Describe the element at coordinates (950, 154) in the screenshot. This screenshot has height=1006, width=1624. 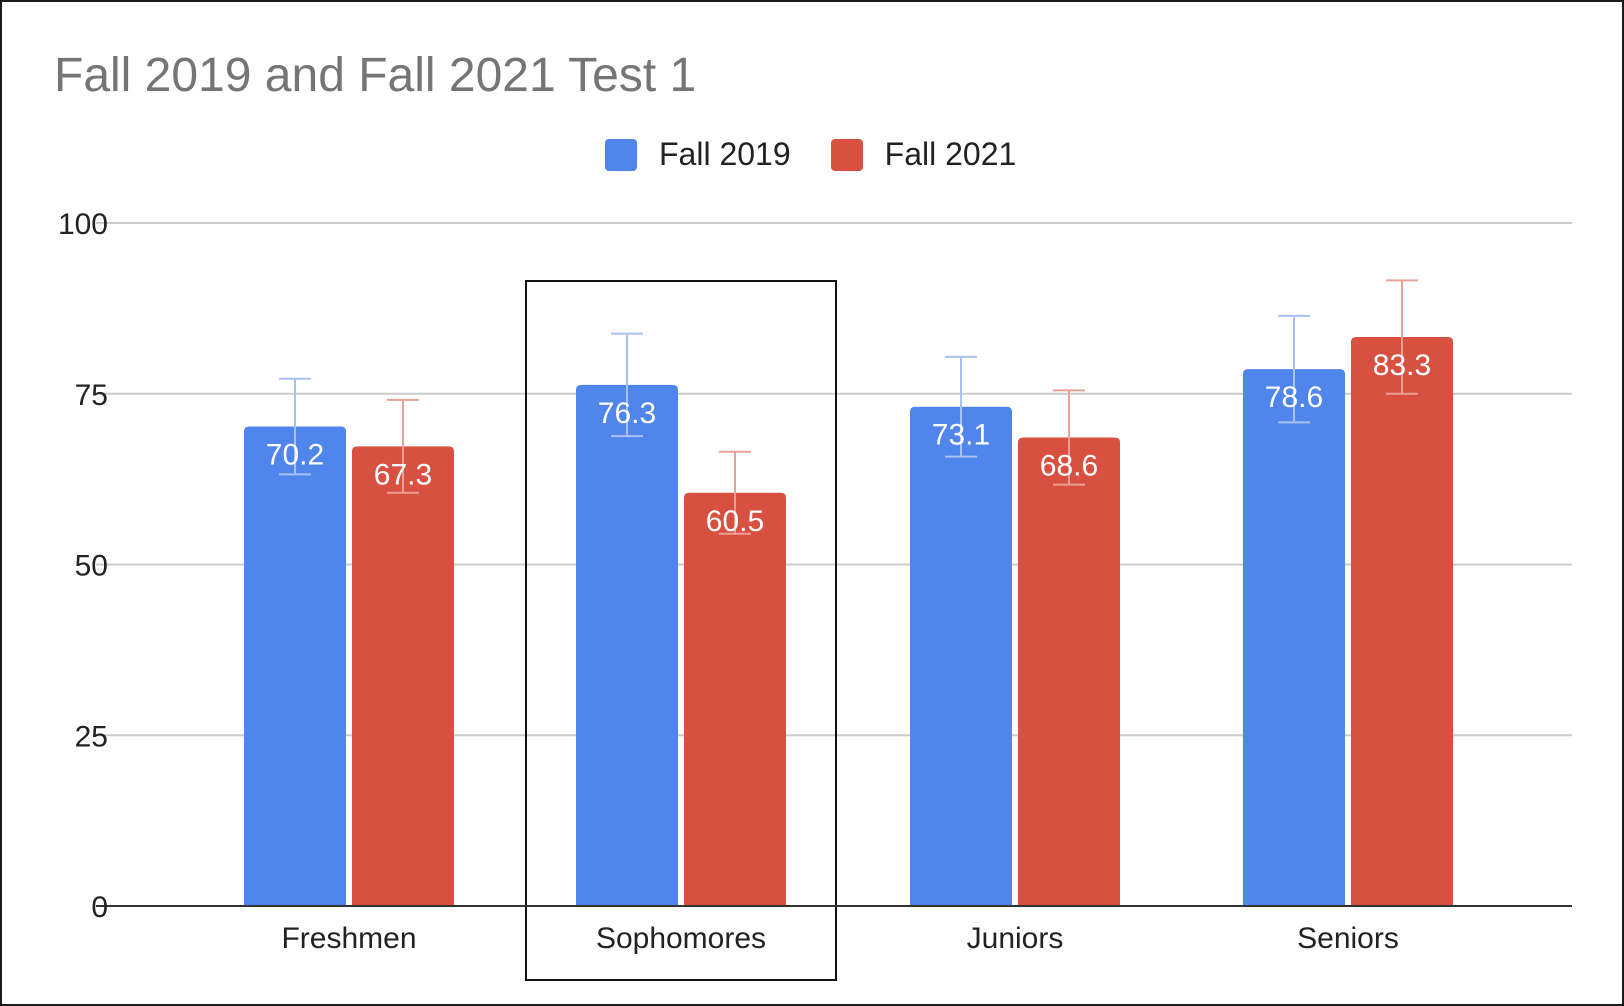
I see `legend-label: Fall 2021` at that location.